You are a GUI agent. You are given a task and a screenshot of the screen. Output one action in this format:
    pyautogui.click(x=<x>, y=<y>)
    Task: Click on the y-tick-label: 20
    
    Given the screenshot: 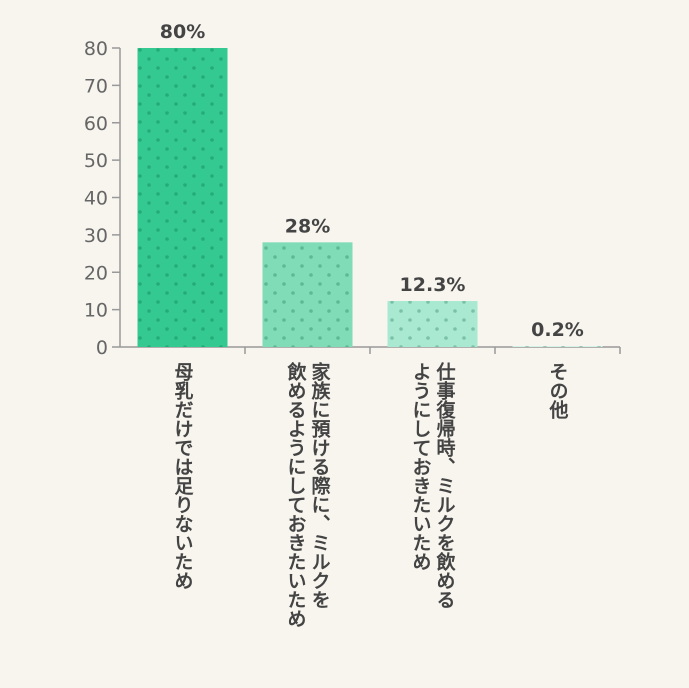 What is the action you would take?
    pyautogui.click(x=96, y=273)
    